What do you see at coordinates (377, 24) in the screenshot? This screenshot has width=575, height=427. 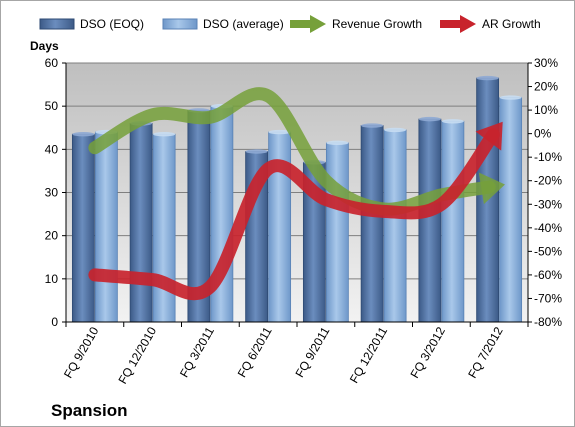 I see `legend-label: Revenue Growth` at bounding box center [377, 24].